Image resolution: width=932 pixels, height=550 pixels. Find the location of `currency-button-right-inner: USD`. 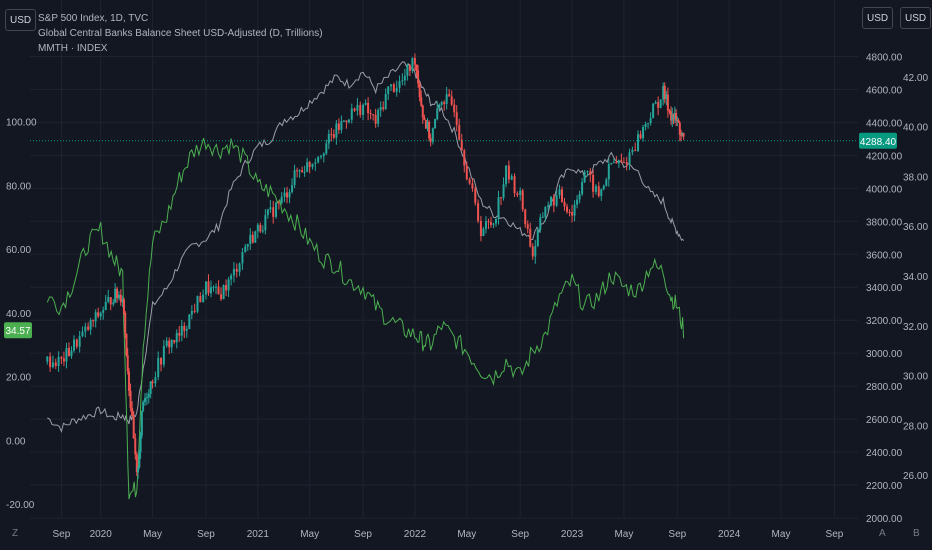

currency-button-right-inner: USD is located at coordinates (878, 18).